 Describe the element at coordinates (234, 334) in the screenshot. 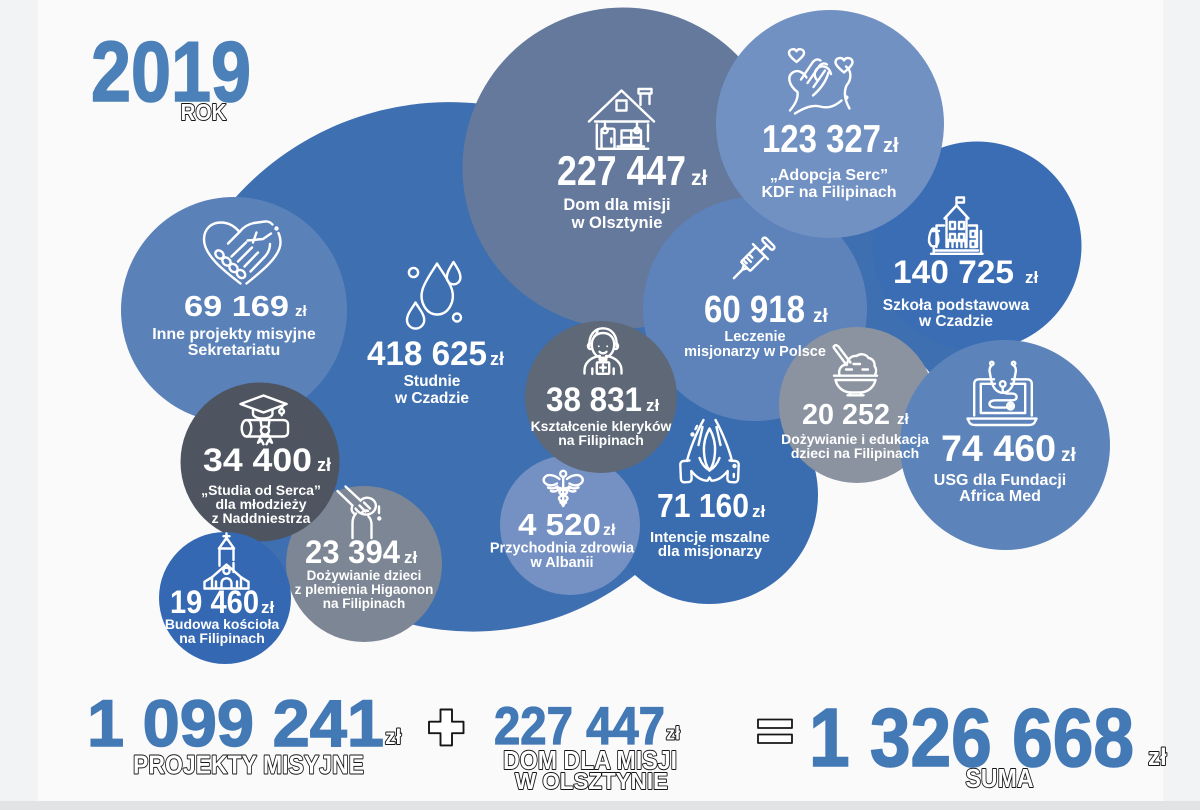

I see `svg-text: Inne projekty misyjne` at that location.